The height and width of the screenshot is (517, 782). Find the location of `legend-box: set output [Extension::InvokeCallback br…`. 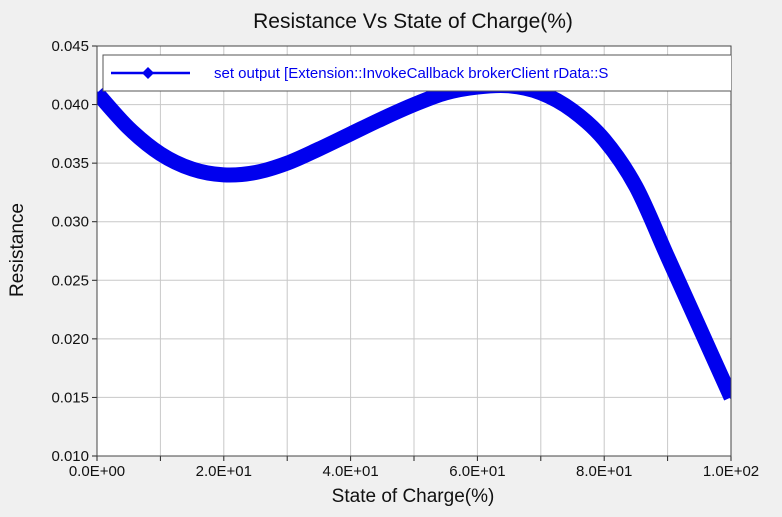

legend-box: set output [Extension::InvokeCallback br… is located at coordinates (416, 73).